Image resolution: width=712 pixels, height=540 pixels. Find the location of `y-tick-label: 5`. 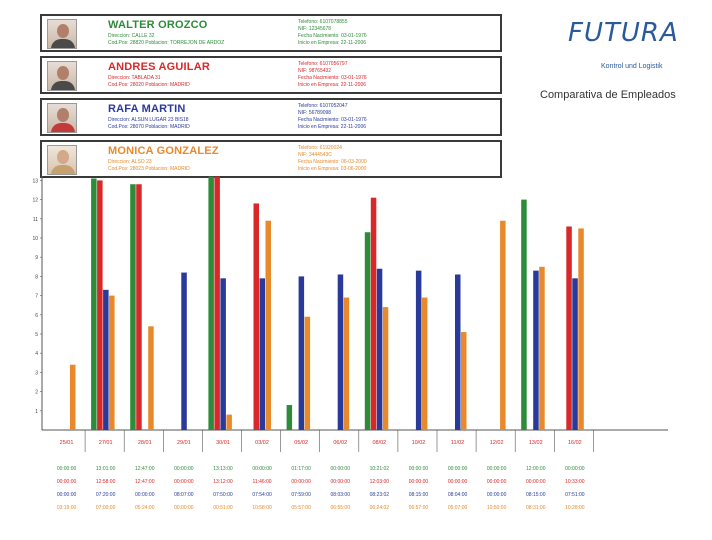

y-tick-label: 5 is located at coordinates (36, 335).